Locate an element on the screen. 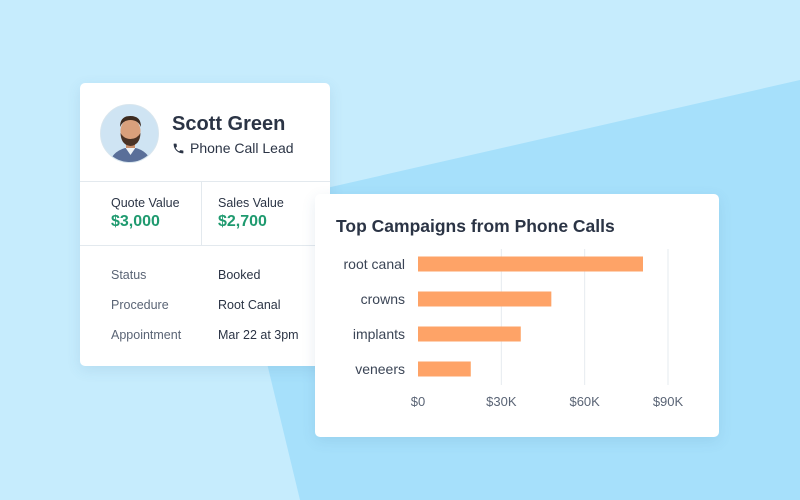 Image resolution: width=800 pixels, height=500 pixels. x-tick-label: $60K is located at coordinates (584, 401).